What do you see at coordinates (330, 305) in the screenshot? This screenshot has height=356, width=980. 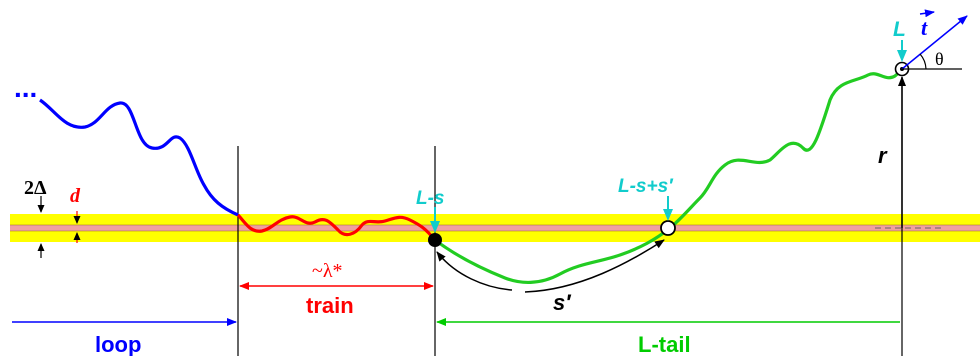 I see `train-label: train` at bounding box center [330, 305].